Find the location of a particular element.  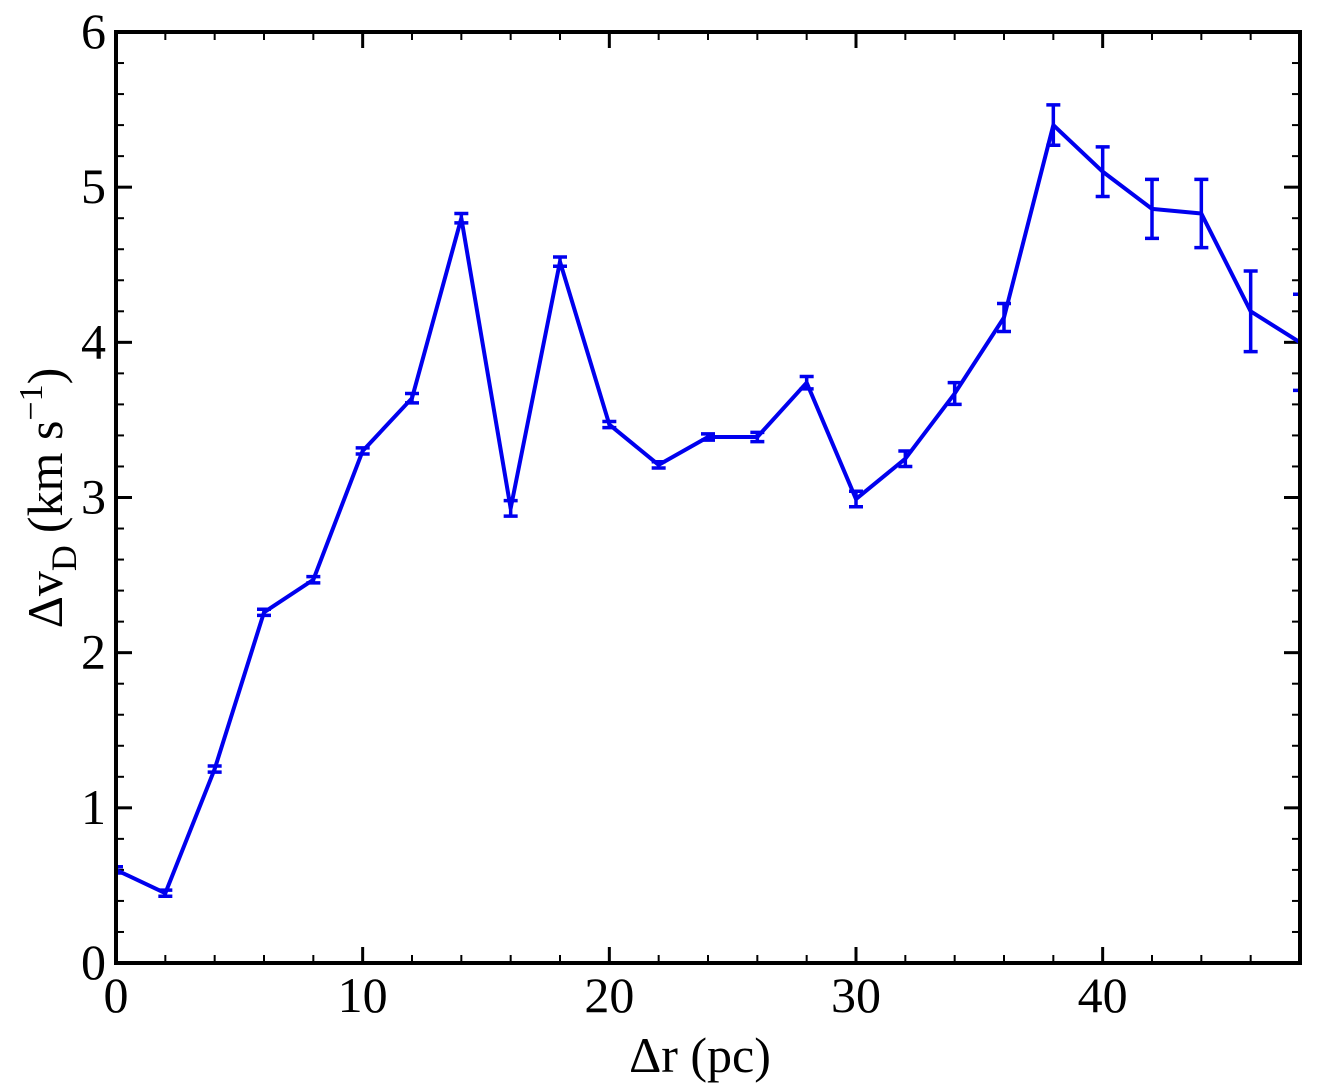

y-axis-label: ΔvD (km s−1) is located at coordinates (48, 498).